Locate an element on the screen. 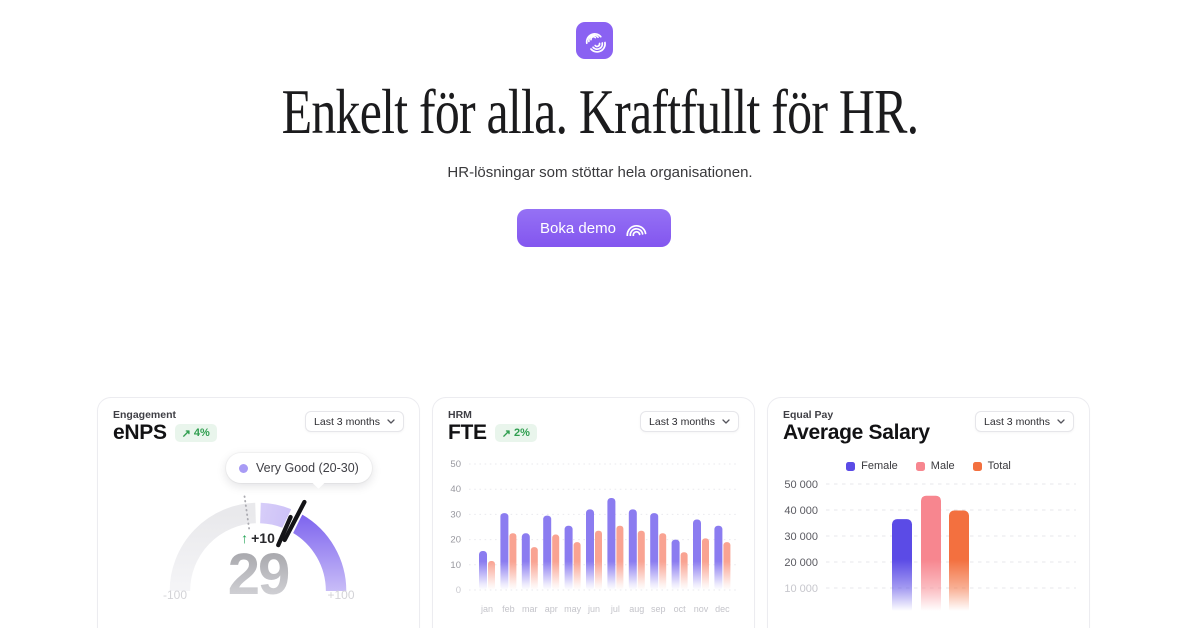  legend-item-female: Female is located at coordinates (872, 466).